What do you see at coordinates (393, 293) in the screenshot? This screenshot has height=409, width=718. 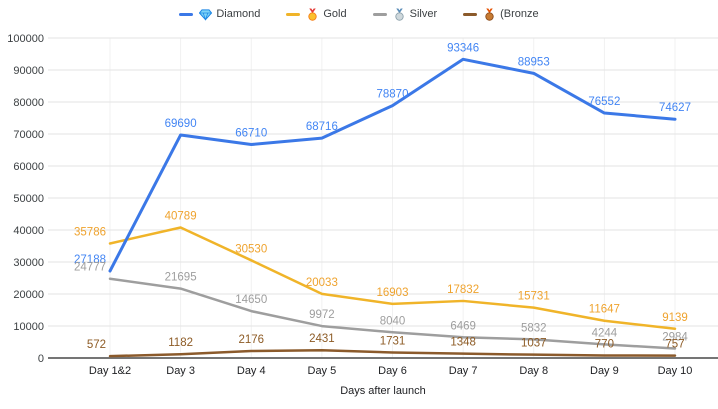 I see `data-label-gold: 16903` at bounding box center [393, 293].